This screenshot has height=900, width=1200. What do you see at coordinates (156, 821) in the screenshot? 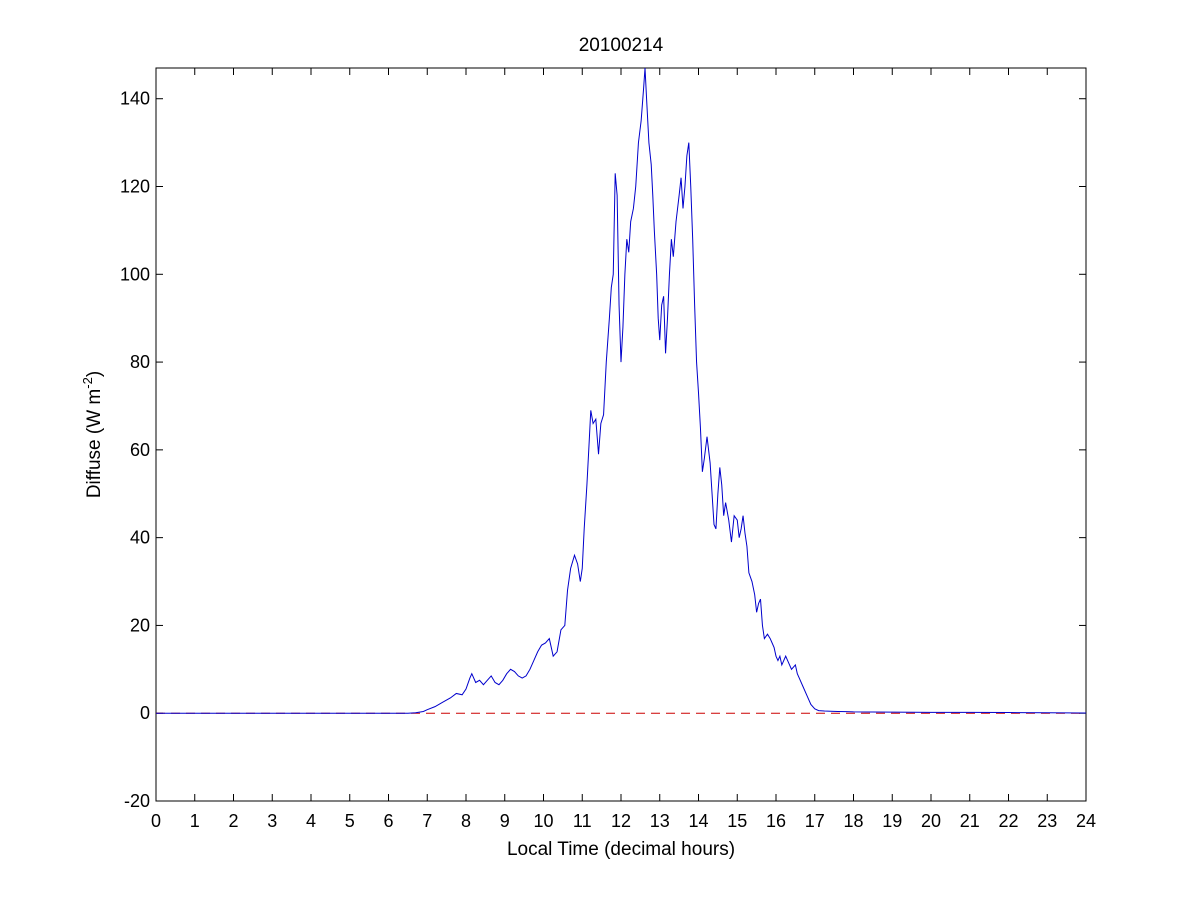
I see `x-tick-label: 0` at bounding box center [156, 821].